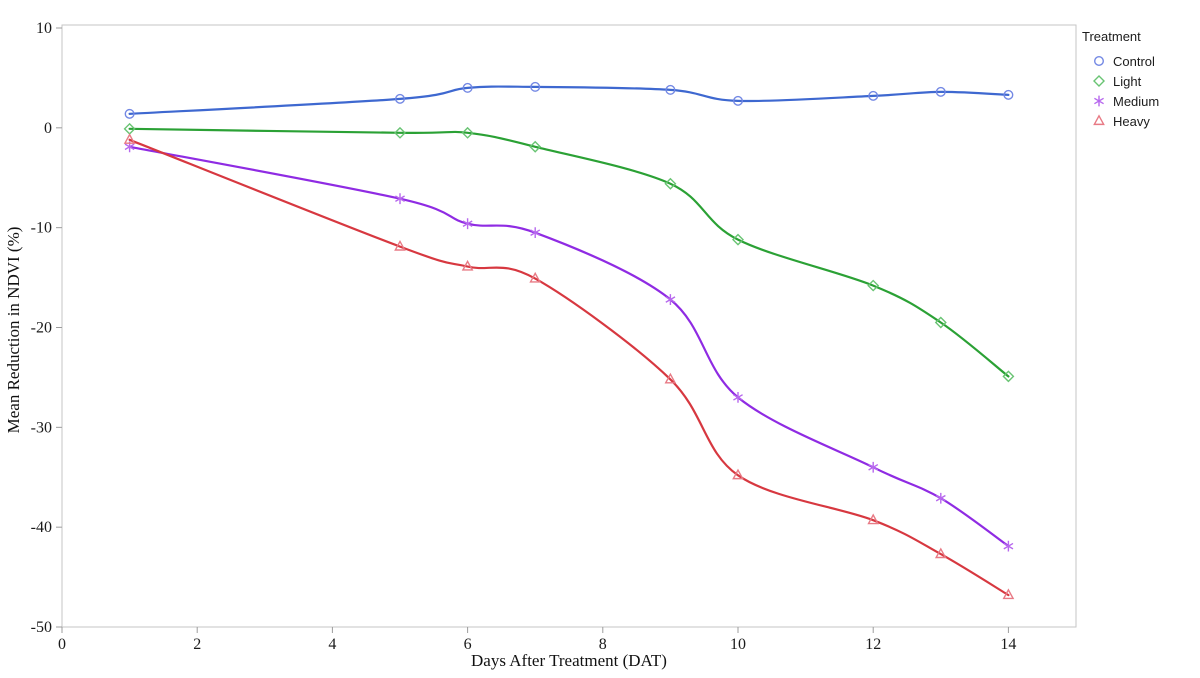 Image resolution: width=1200 pixels, height=678 pixels. What do you see at coordinates (1136, 101) in the screenshot?
I see `legend-item-label: Medium` at bounding box center [1136, 101].